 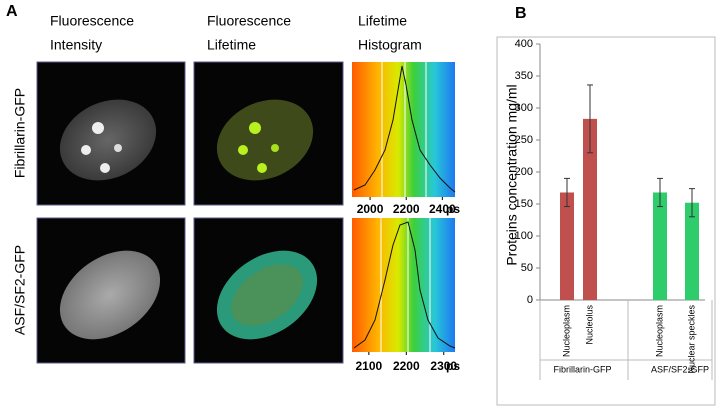 What do you see at coordinates (521, 13) in the screenshot?
I see `panel-label: B` at bounding box center [521, 13].